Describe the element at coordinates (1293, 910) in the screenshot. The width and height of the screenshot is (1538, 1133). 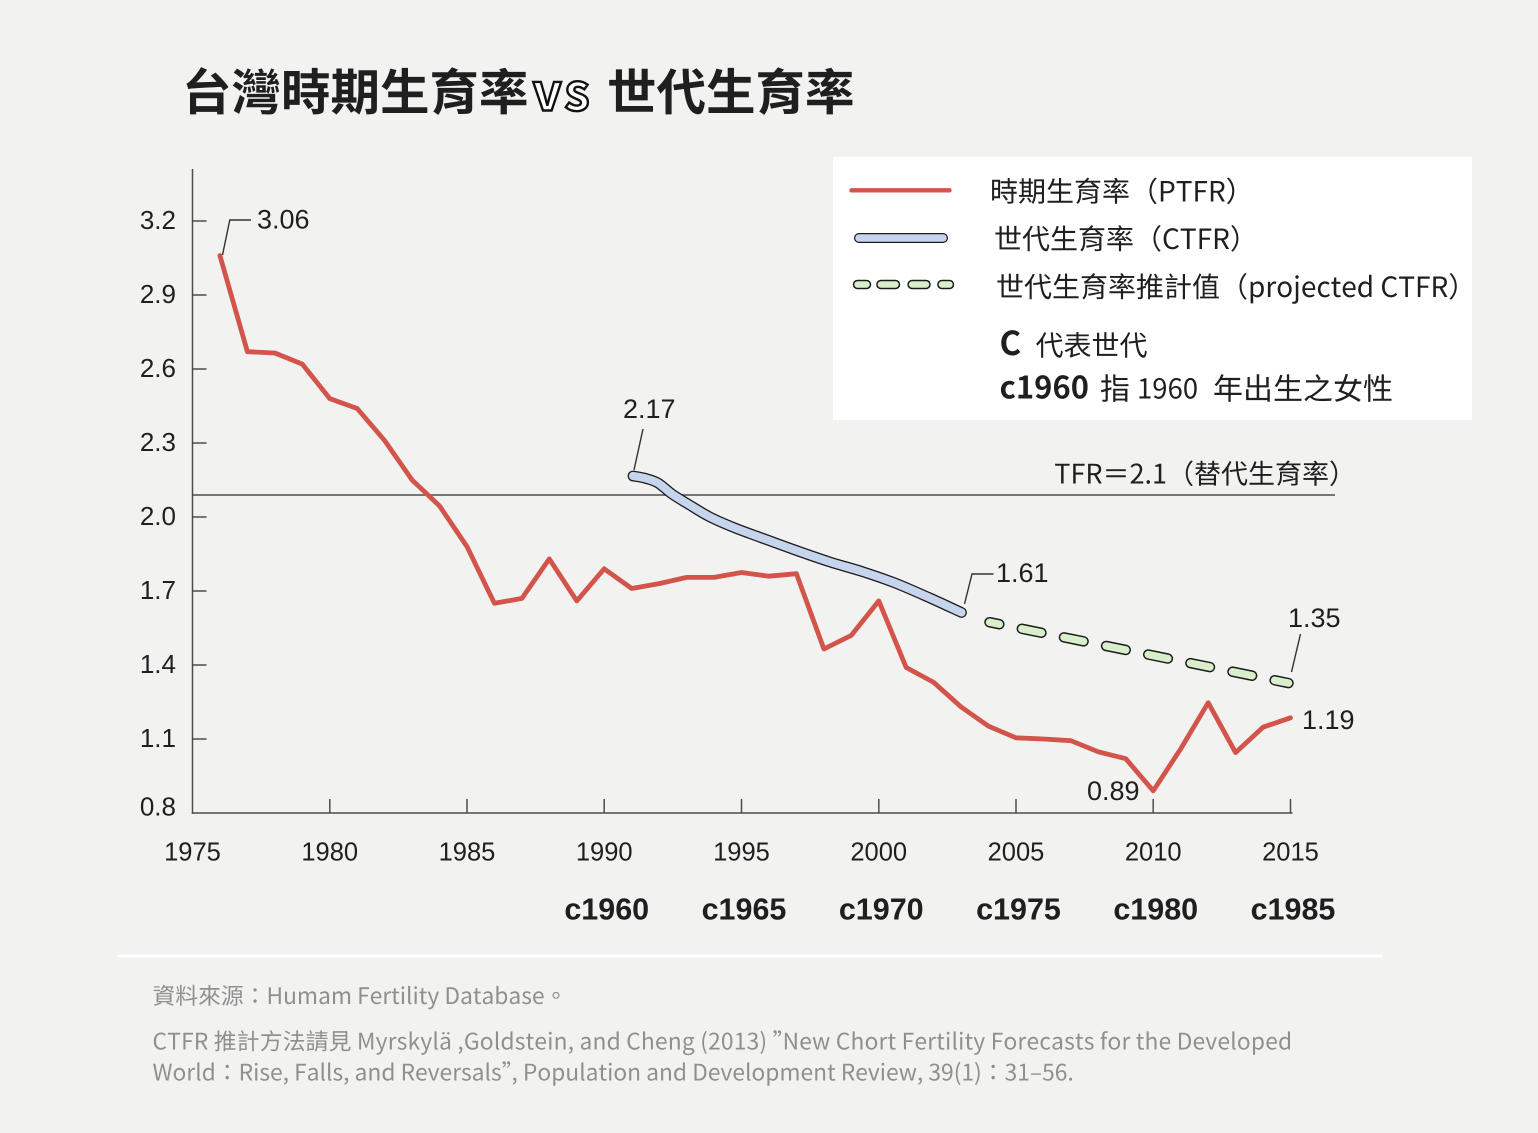
I see `svg-text: c1985` at that location.